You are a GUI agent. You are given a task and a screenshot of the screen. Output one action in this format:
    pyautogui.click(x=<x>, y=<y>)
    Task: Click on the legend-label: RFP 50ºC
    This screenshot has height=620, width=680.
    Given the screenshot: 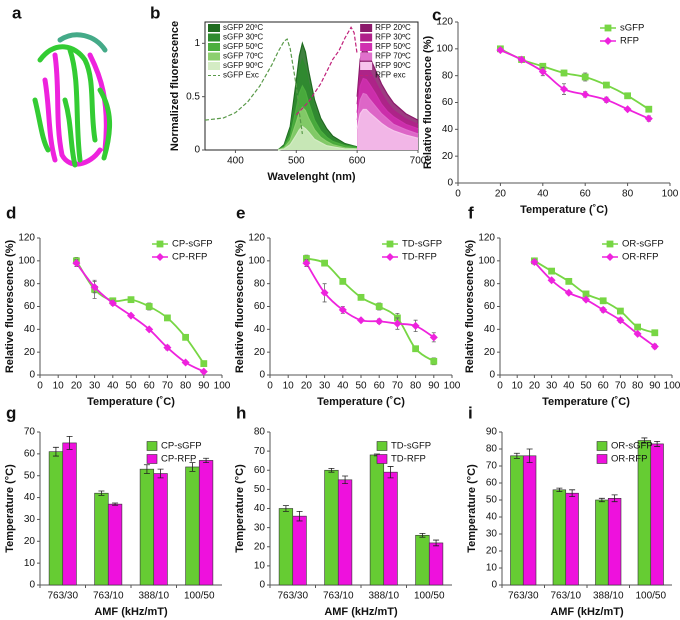 What is the action you would take?
    pyautogui.click(x=393, y=46)
    